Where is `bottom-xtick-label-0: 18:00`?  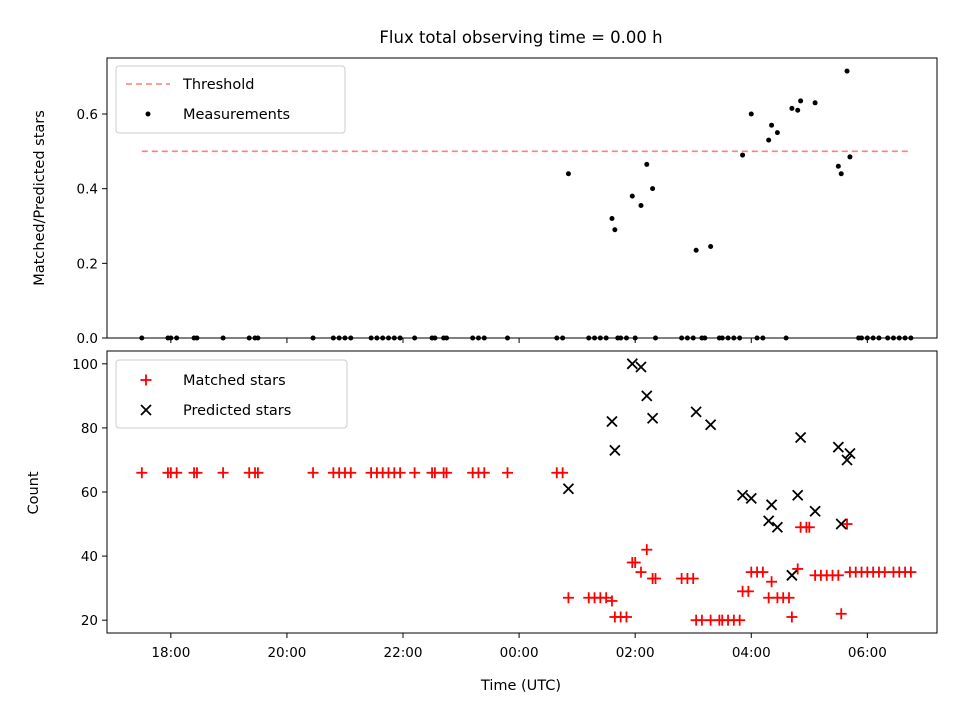 bottom-xtick-label-0: 18:00 is located at coordinates (170, 653).